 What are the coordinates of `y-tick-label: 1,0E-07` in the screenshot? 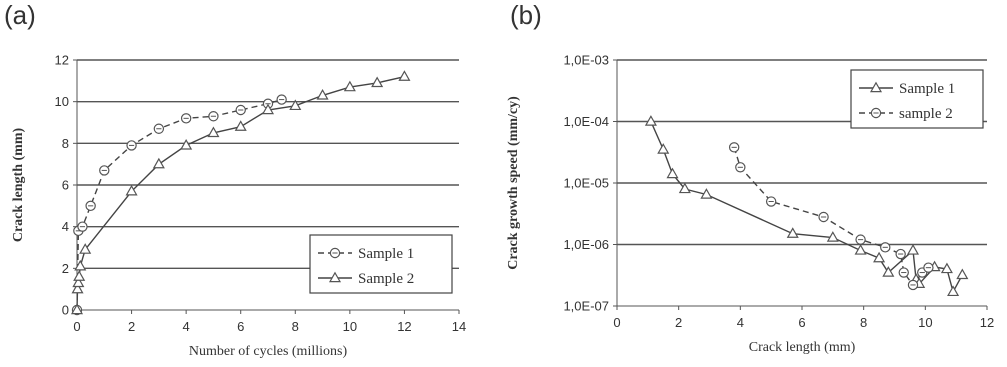 It's located at (586, 306).